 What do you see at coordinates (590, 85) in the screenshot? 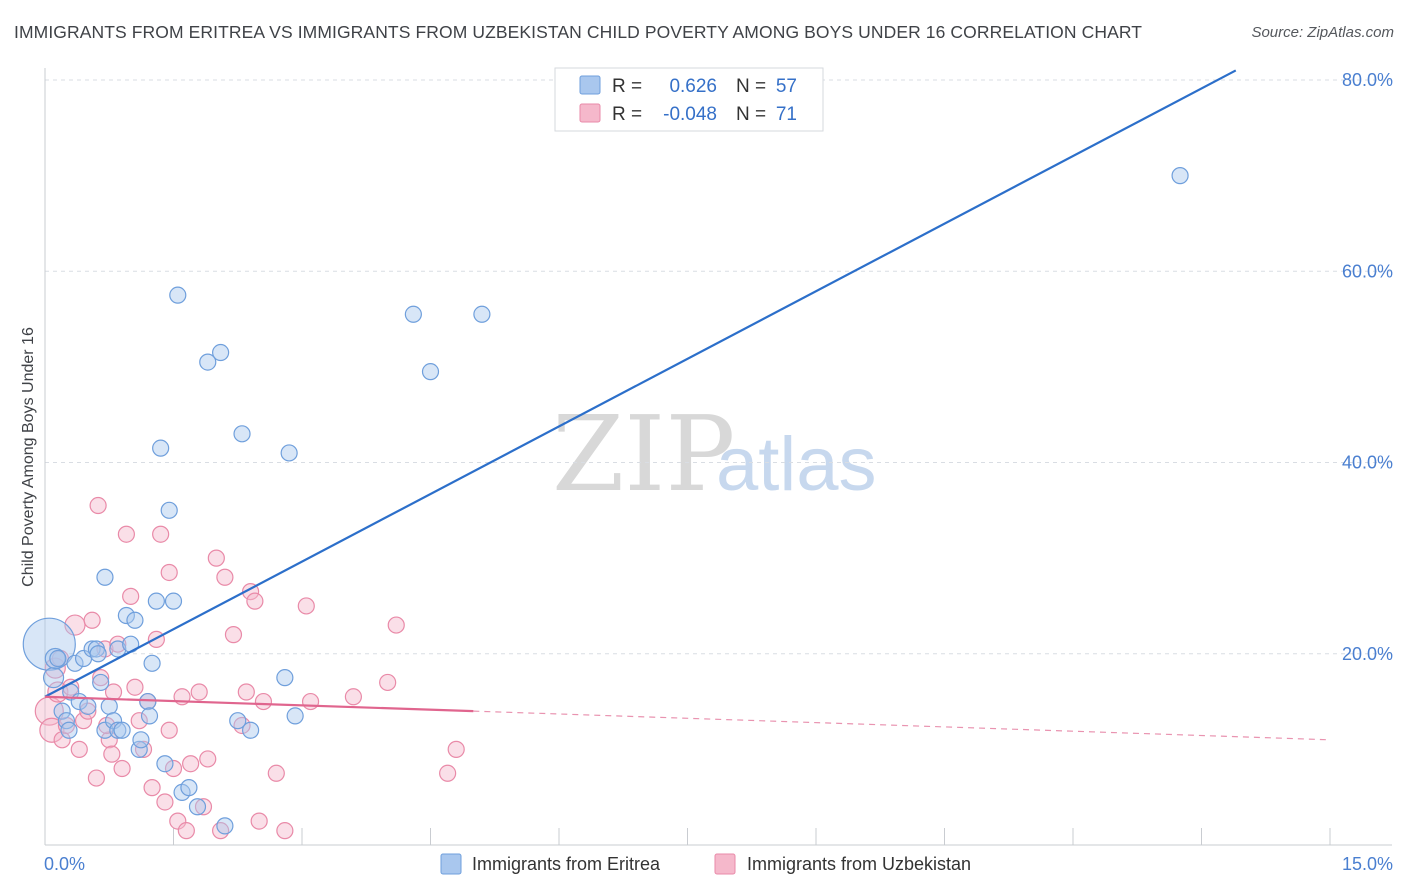
I see `legend-swatch-eritrea` at bounding box center [590, 85].